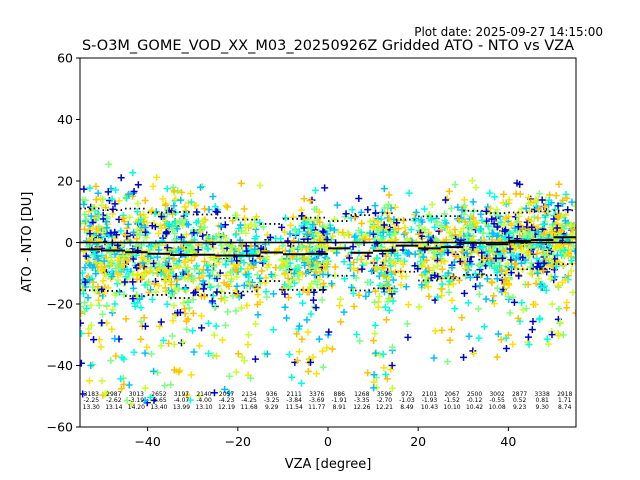  Describe the element at coordinates (69, 242) in the screenshot. I see `y-tick-label: 0` at that location.